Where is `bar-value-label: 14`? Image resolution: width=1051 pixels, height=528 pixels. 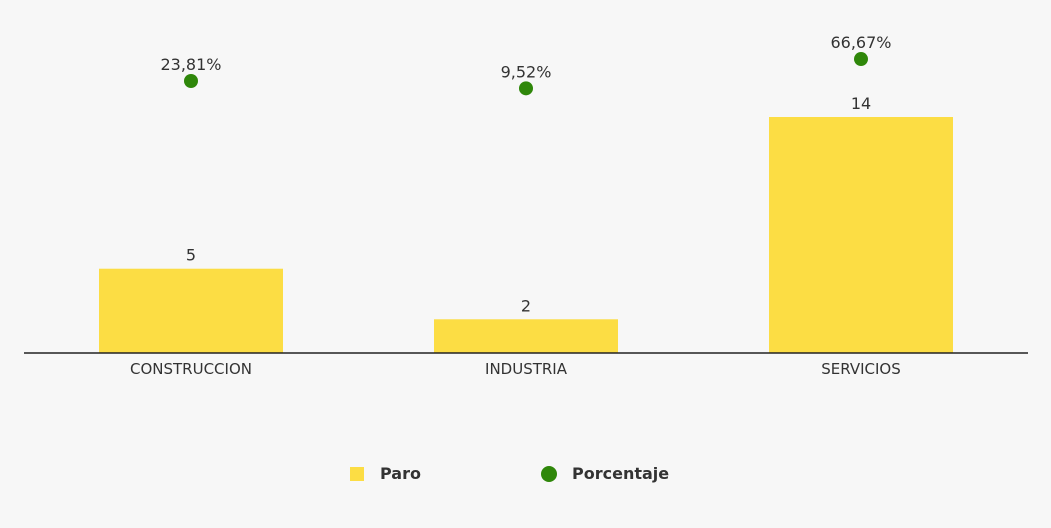 bar-value-label: 14 is located at coordinates (861, 103).